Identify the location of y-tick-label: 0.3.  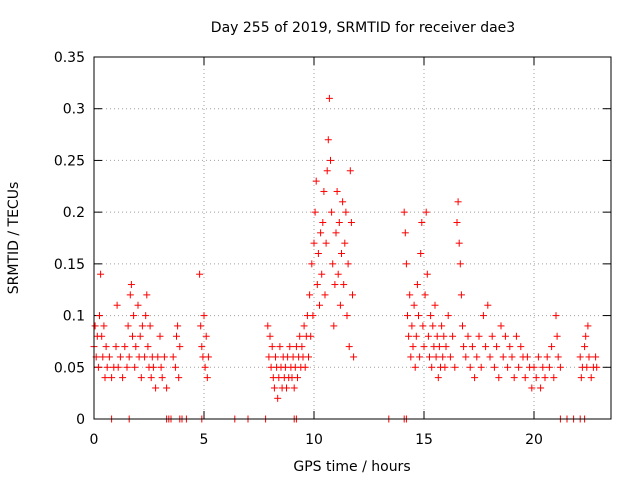
(74, 110).